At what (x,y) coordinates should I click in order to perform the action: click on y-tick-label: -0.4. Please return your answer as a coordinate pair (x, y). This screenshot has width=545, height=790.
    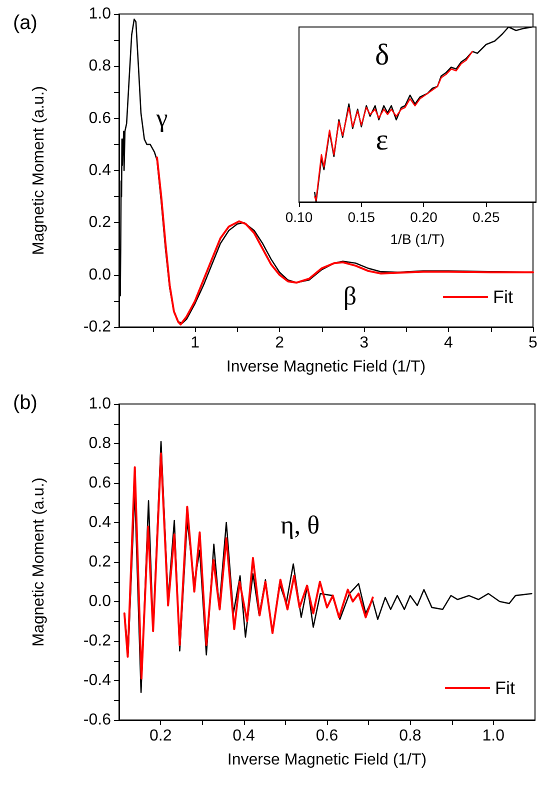
    Looking at the image, I should click on (97, 680).